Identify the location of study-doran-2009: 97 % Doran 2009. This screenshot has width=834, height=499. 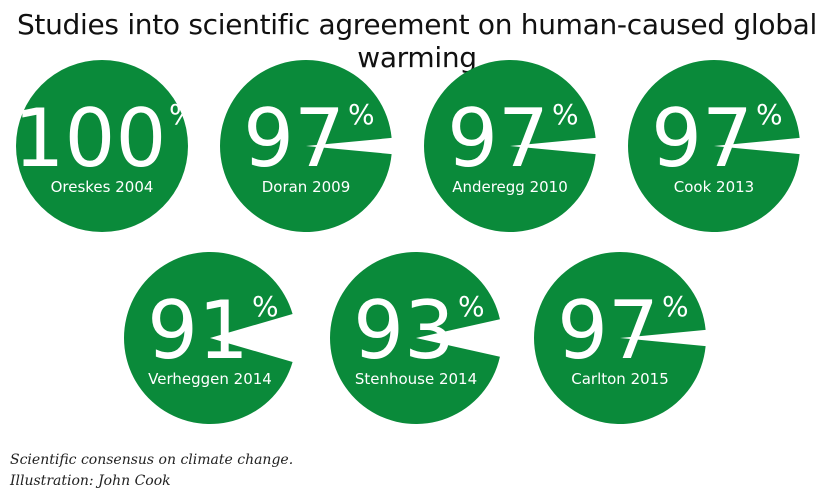
(306, 146).